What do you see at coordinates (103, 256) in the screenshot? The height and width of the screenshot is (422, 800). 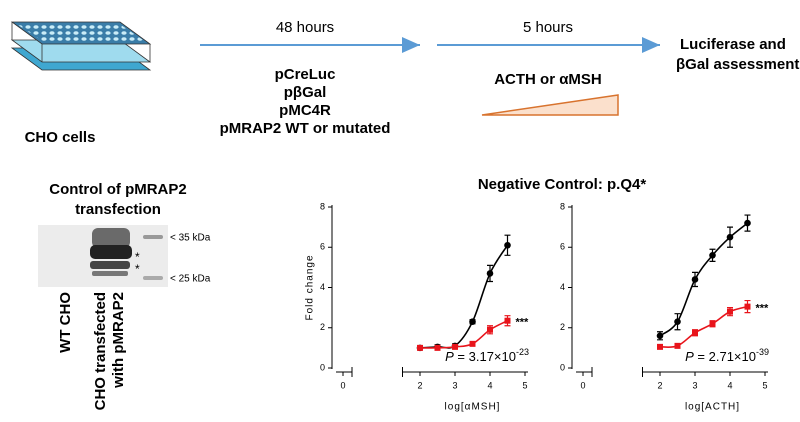 I see `blot-image` at bounding box center [103, 256].